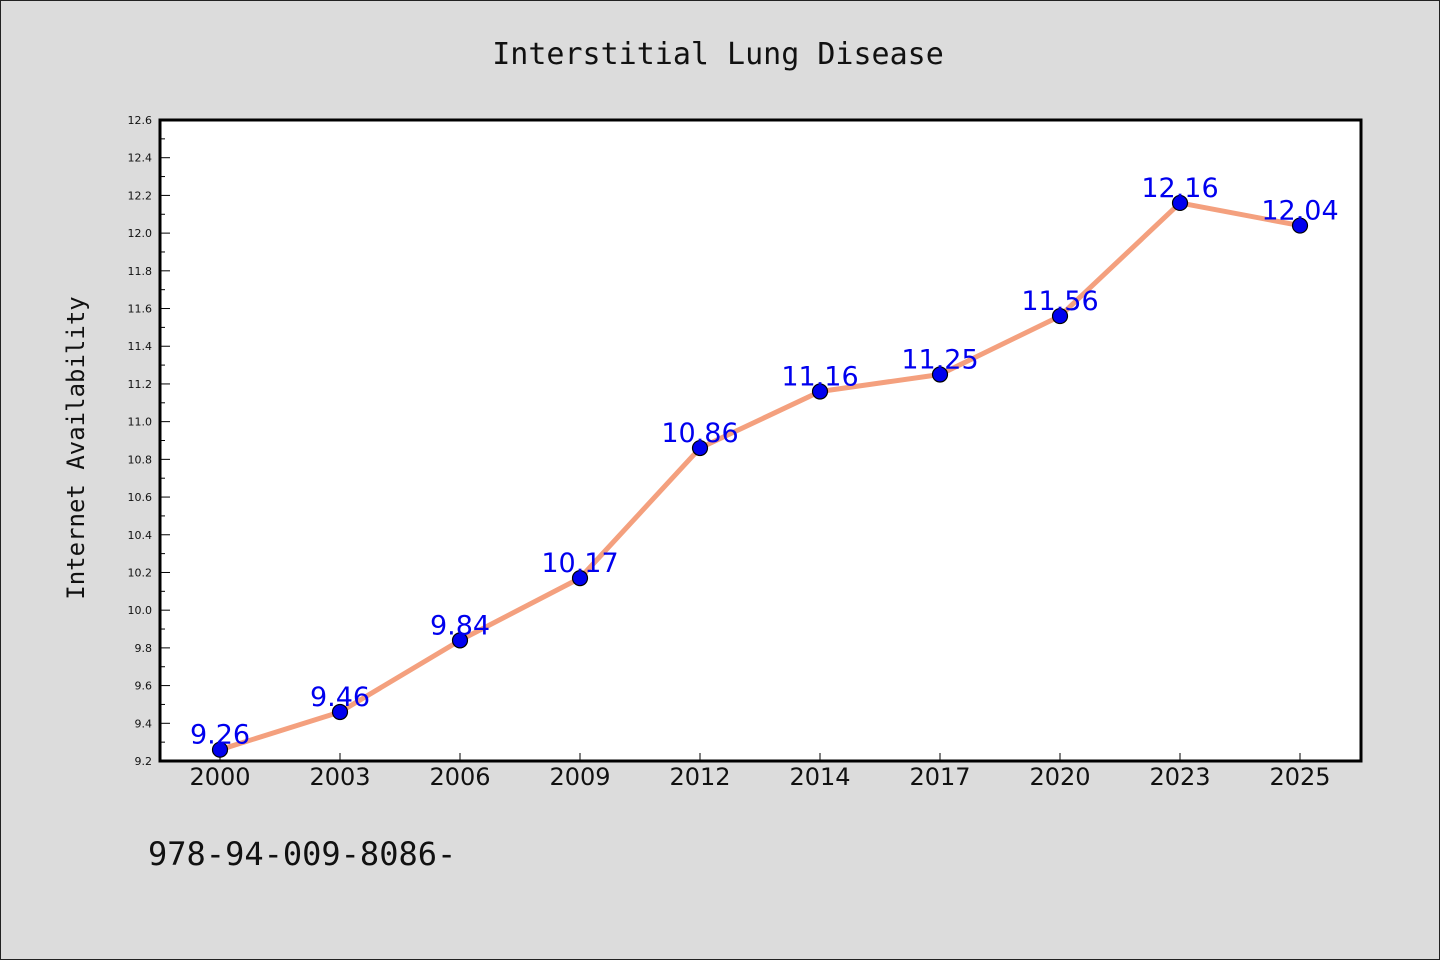 This screenshot has width=1440, height=960. I want to click on y-tick-label: 11.2, so click(140, 384).